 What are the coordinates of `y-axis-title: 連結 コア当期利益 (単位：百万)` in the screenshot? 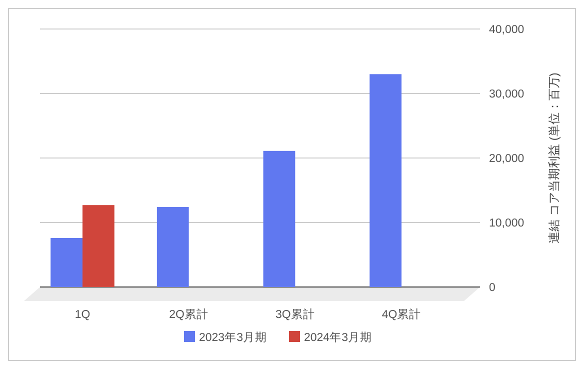 It's located at (554, 158).